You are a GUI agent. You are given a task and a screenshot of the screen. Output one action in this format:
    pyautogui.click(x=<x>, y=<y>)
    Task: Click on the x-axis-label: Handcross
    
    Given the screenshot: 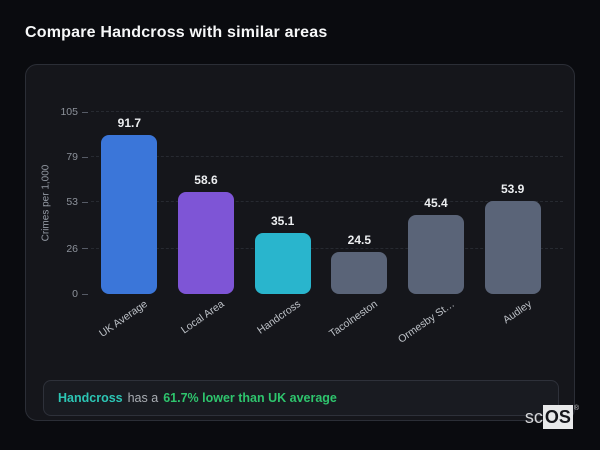 What is the action you would take?
    pyautogui.click(x=279, y=317)
    